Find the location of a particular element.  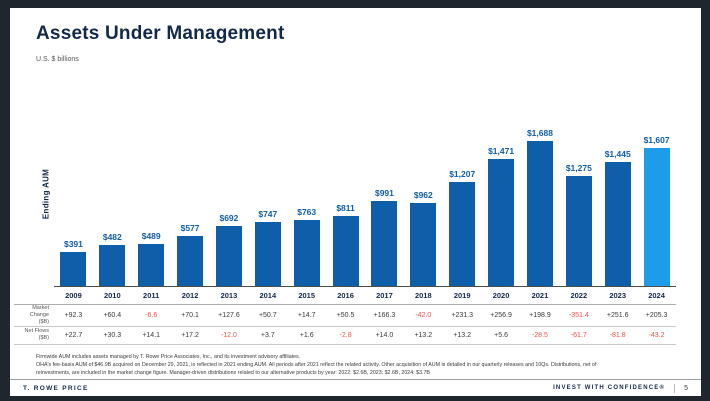

bar-column-2014: $747 is located at coordinates (267, 247).